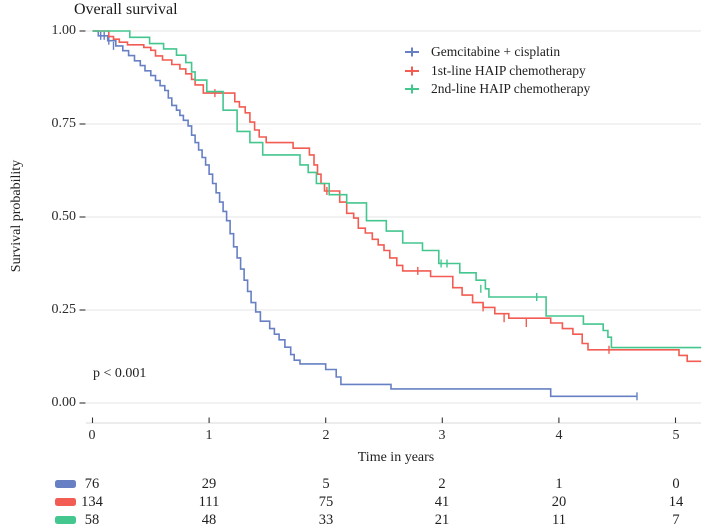 The image size is (706, 528). Describe the element at coordinates (676, 435) in the screenshot. I see `x-tick-label: 5` at that location.